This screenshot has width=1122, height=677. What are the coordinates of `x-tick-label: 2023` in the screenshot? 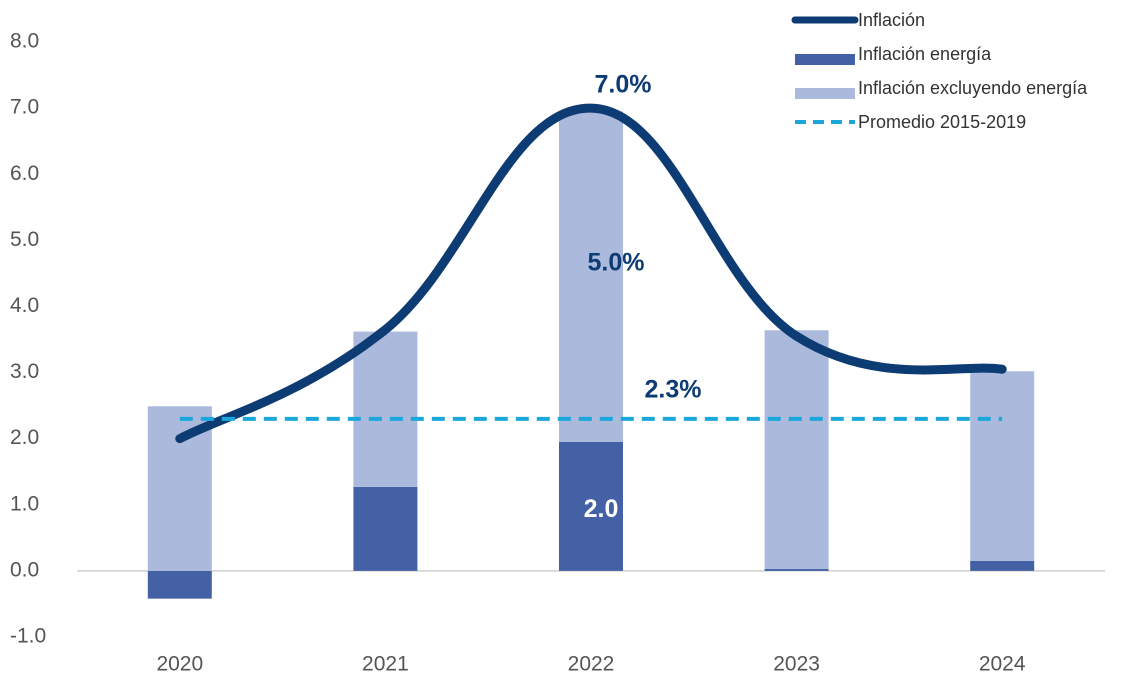 It's located at (796, 664).